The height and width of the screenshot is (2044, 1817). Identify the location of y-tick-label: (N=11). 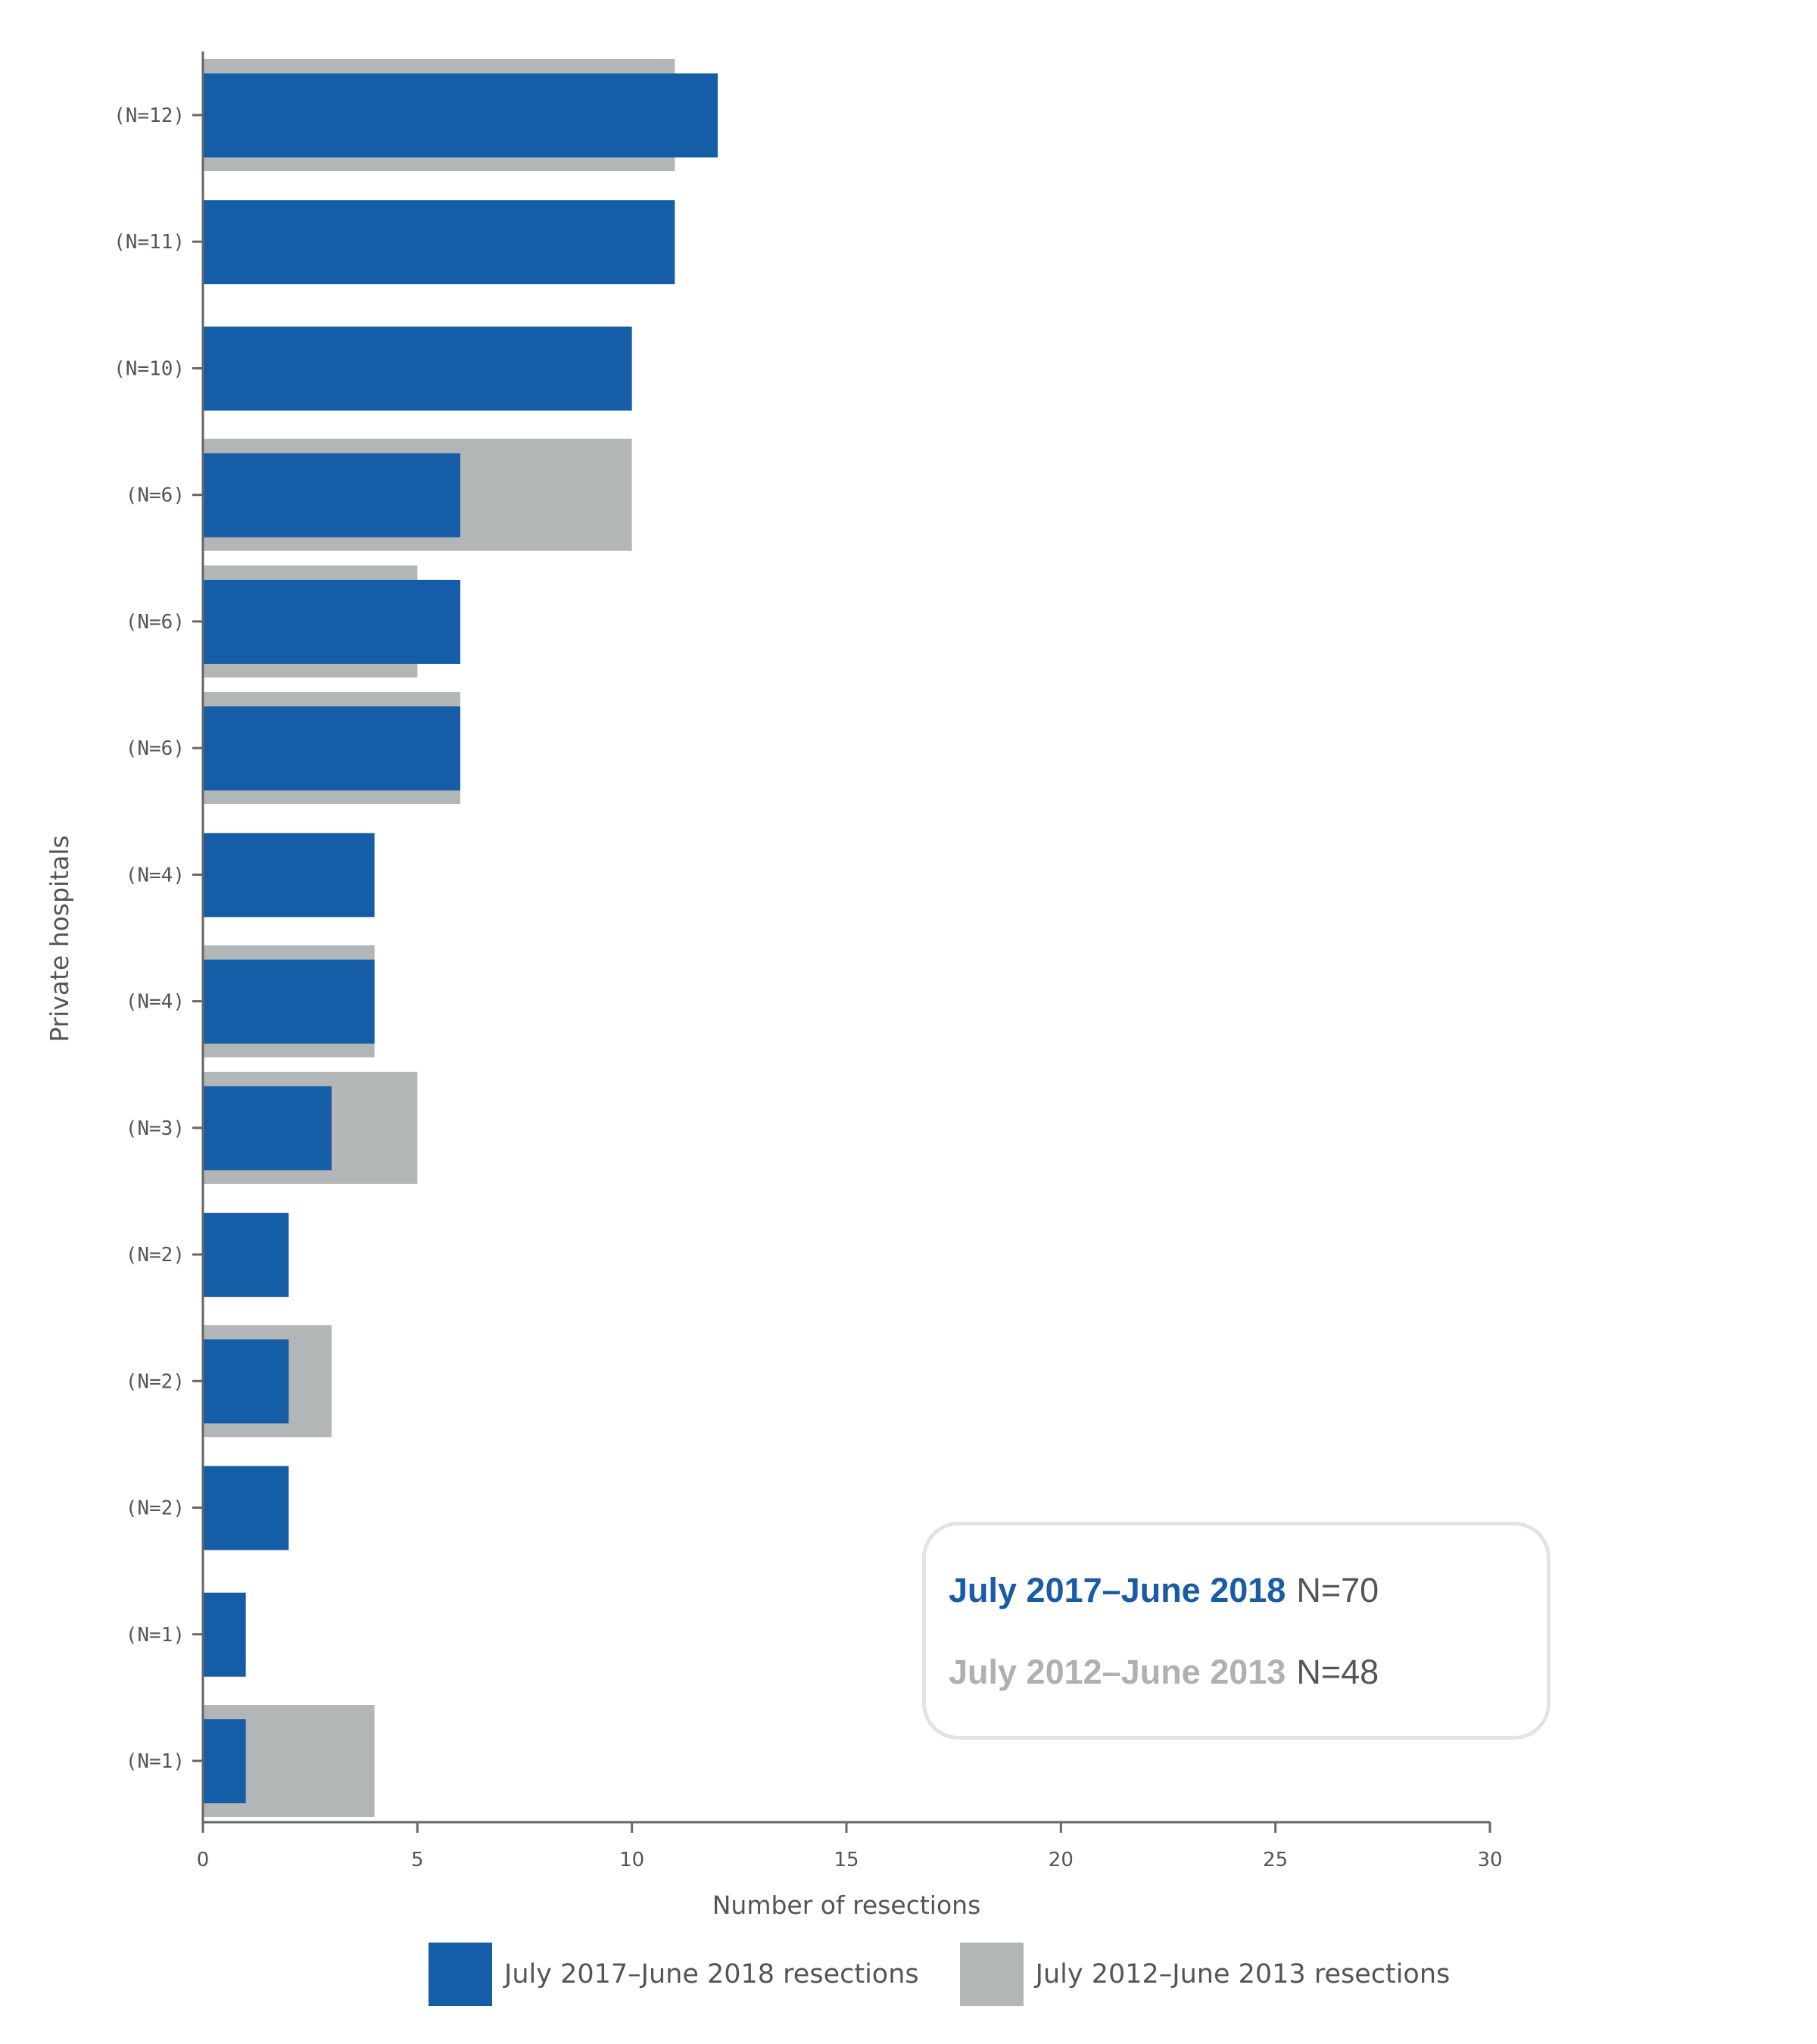
(149, 242).